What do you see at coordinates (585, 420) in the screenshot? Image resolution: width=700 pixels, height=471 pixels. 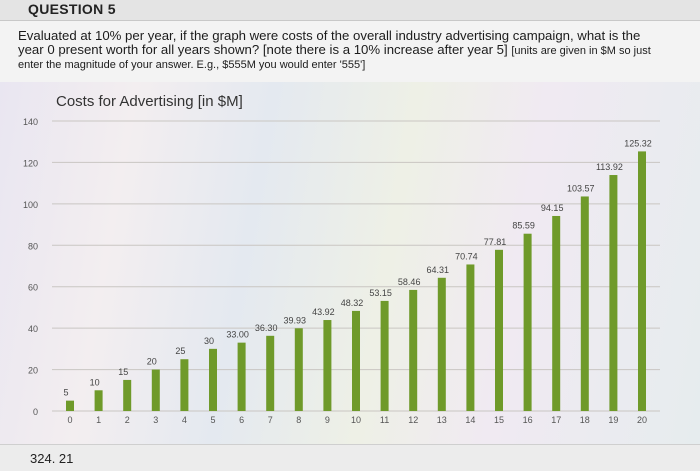 I see `x-tick-label: 18` at bounding box center [585, 420].